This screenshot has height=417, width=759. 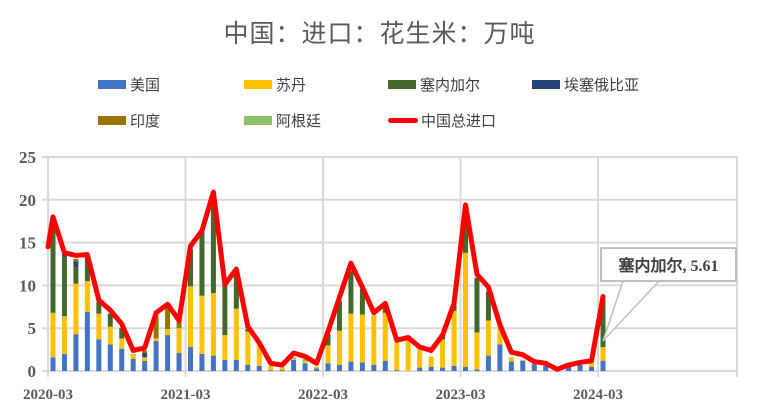 I want to click on legend-label: 埃塞俄比亚, so click(x=602, y=85).